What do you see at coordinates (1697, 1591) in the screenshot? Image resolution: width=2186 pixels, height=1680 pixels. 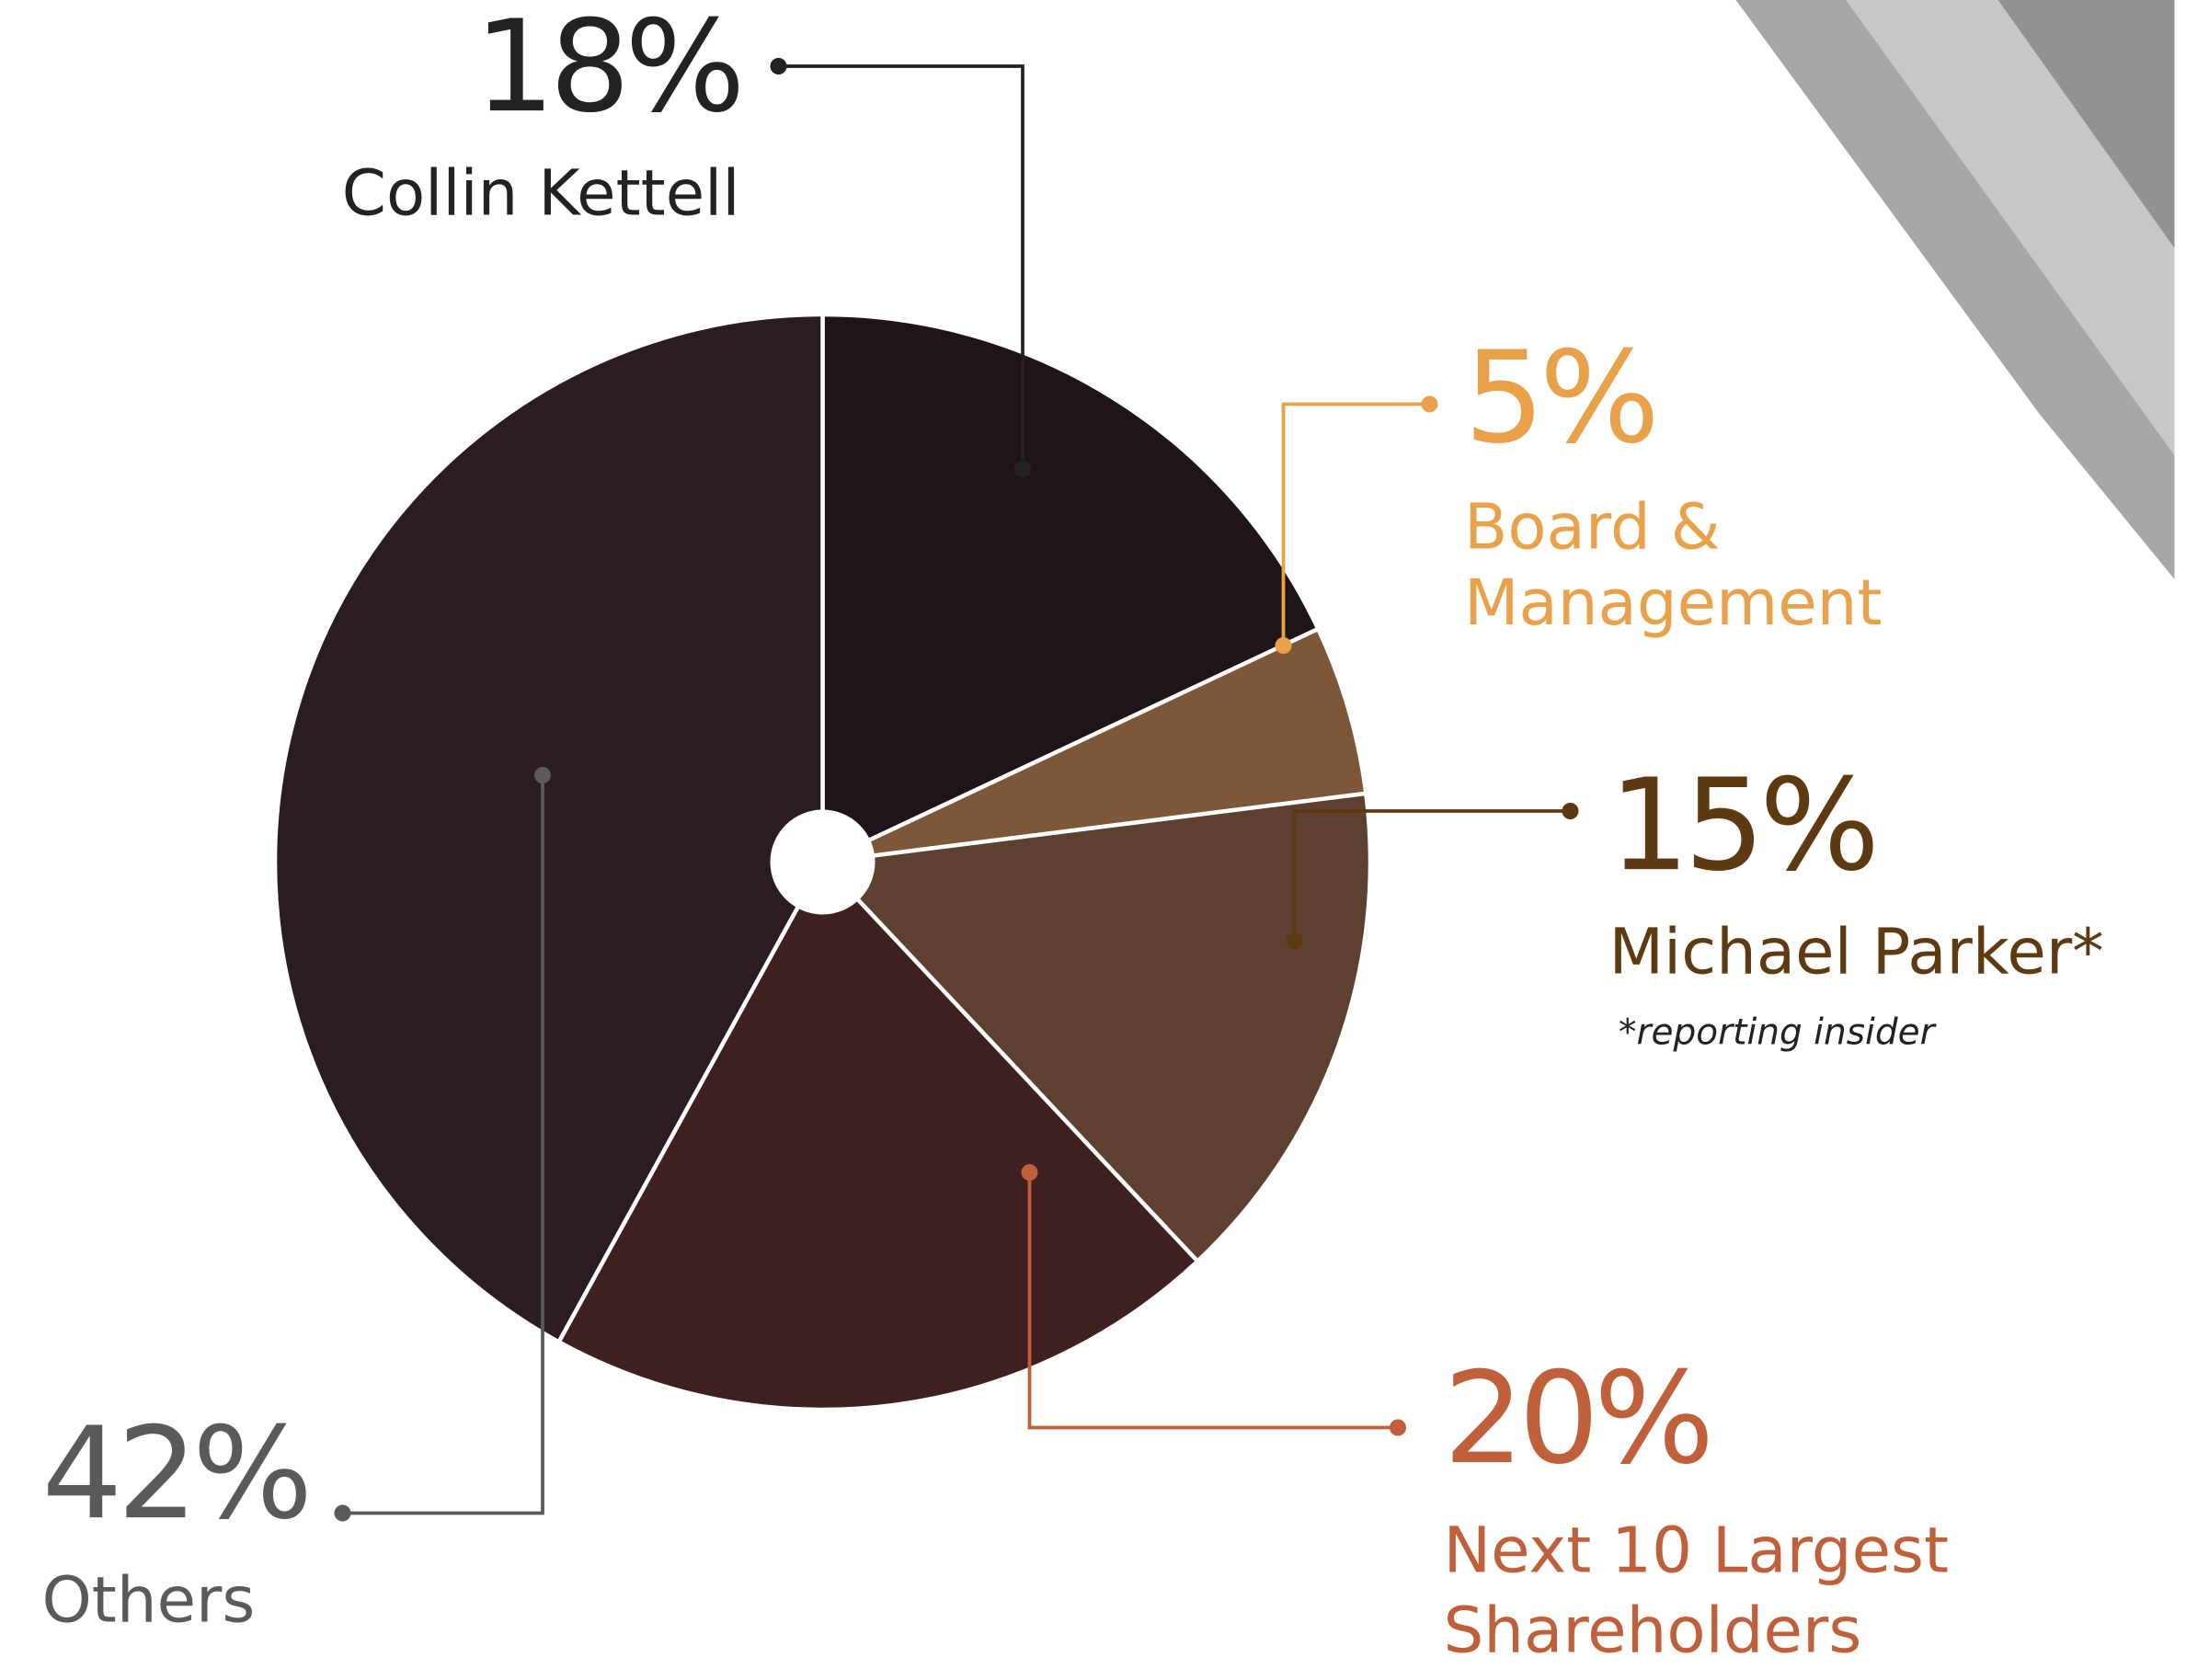 I see `category-label: Next 10 Largest Shareholders` at bounding box center [1697, 1591].